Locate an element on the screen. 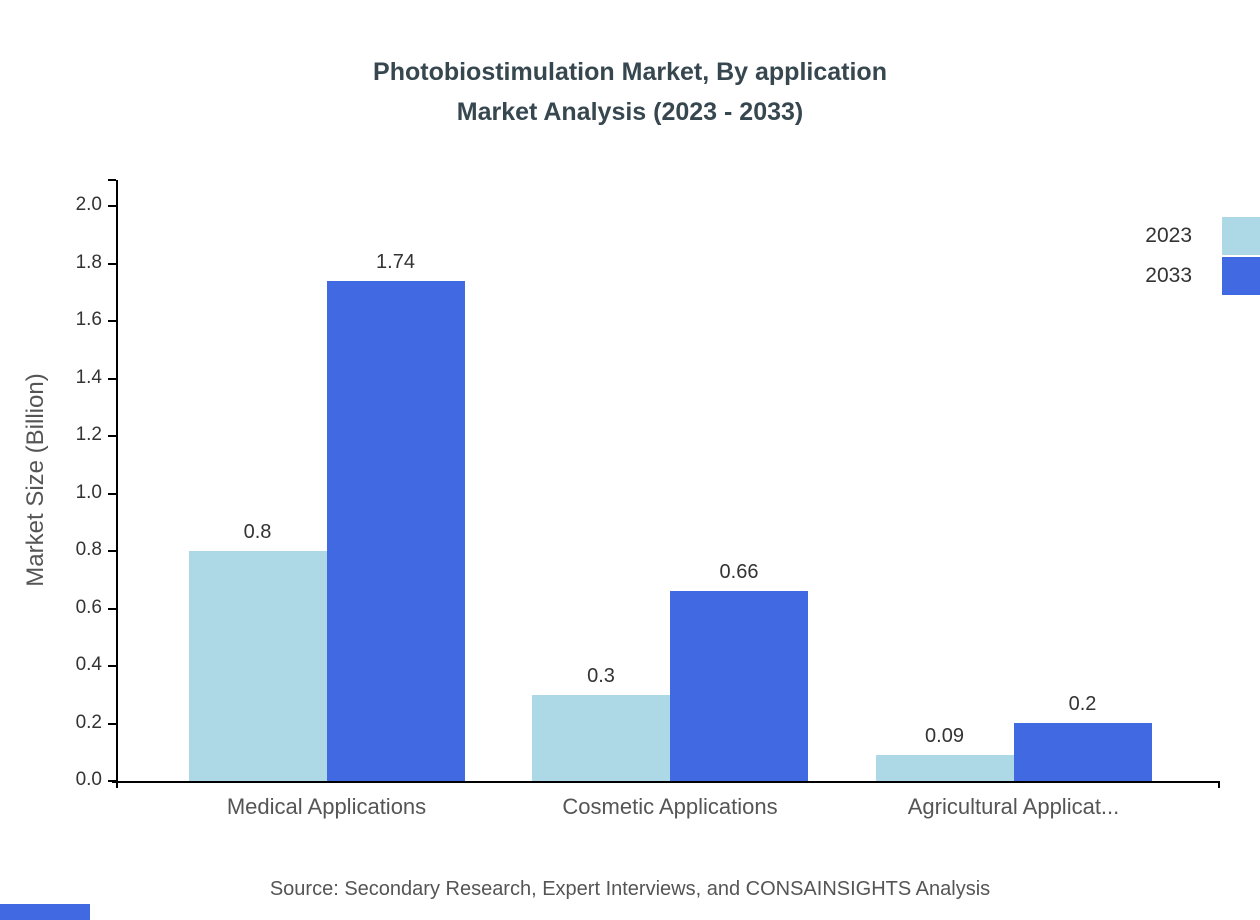  y-axis-tick-label: 1.8 is located at coordinates (88, 262).